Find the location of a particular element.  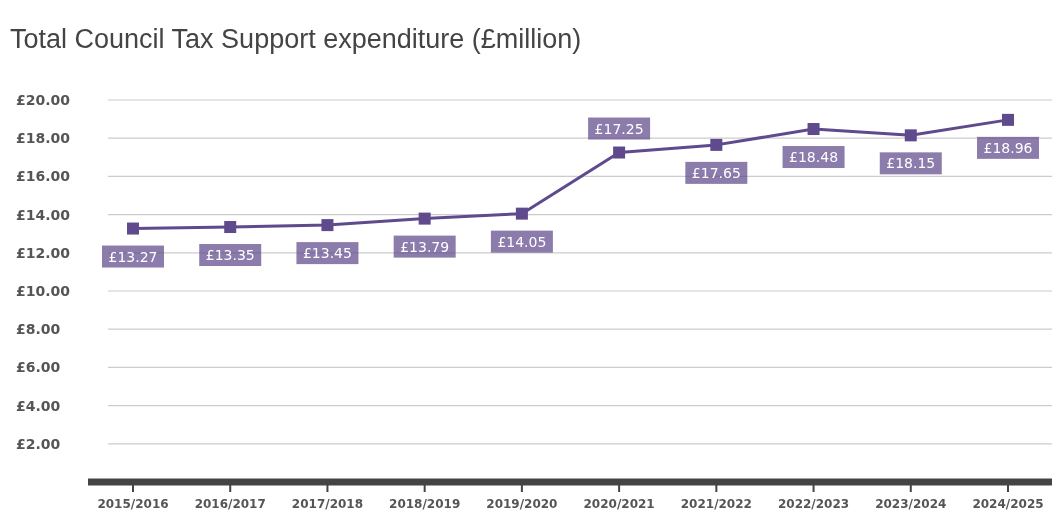

y-tick-label: £20.00 is located at coordinates (43, 100).